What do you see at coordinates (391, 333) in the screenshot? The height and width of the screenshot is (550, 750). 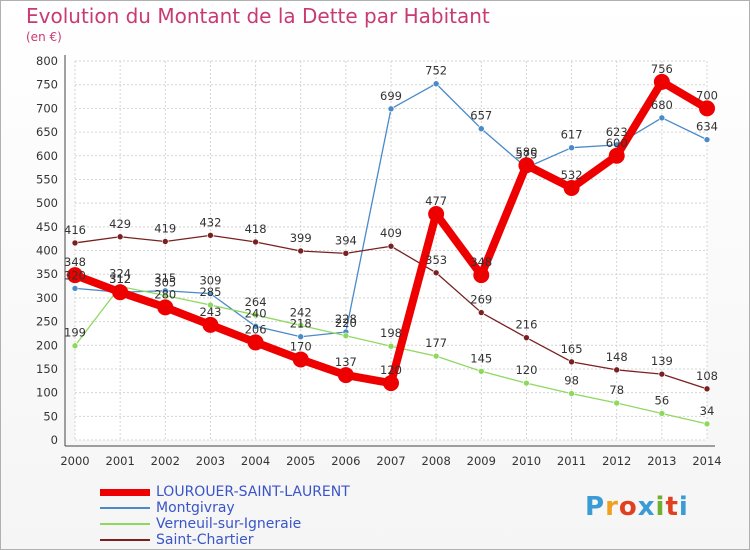 I see `data-label: 198` at bounding box center [391, 333].